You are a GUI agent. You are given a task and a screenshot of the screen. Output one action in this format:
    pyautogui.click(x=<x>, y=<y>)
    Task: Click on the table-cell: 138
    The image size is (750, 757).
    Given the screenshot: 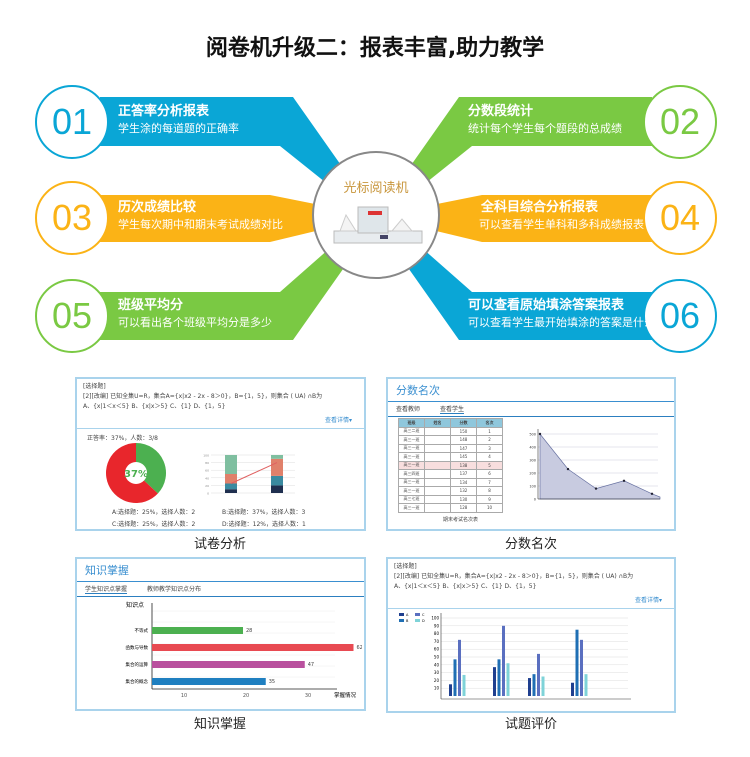 What is the action you would take?
    pyautogui.click(x=463, y=465)
    